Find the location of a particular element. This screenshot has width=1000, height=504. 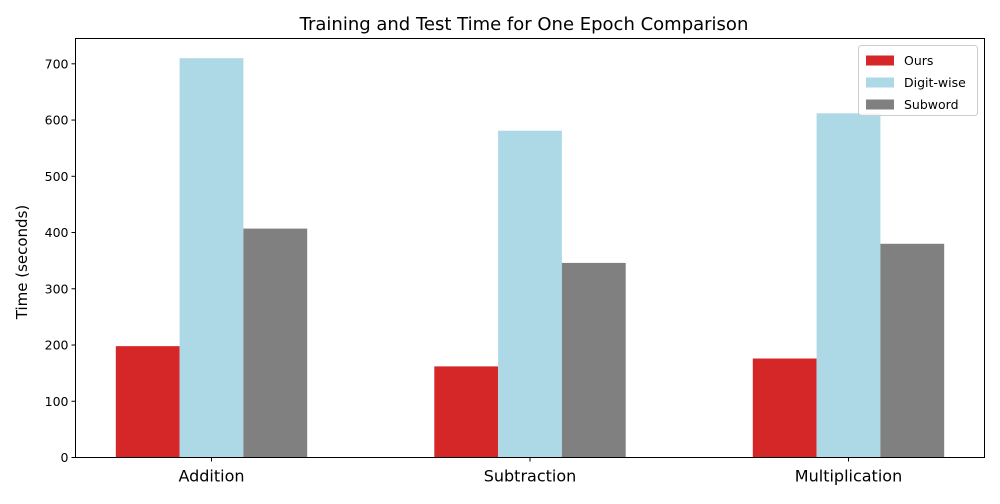

bar-subword-multiplication is located at coordinates (912, 350).